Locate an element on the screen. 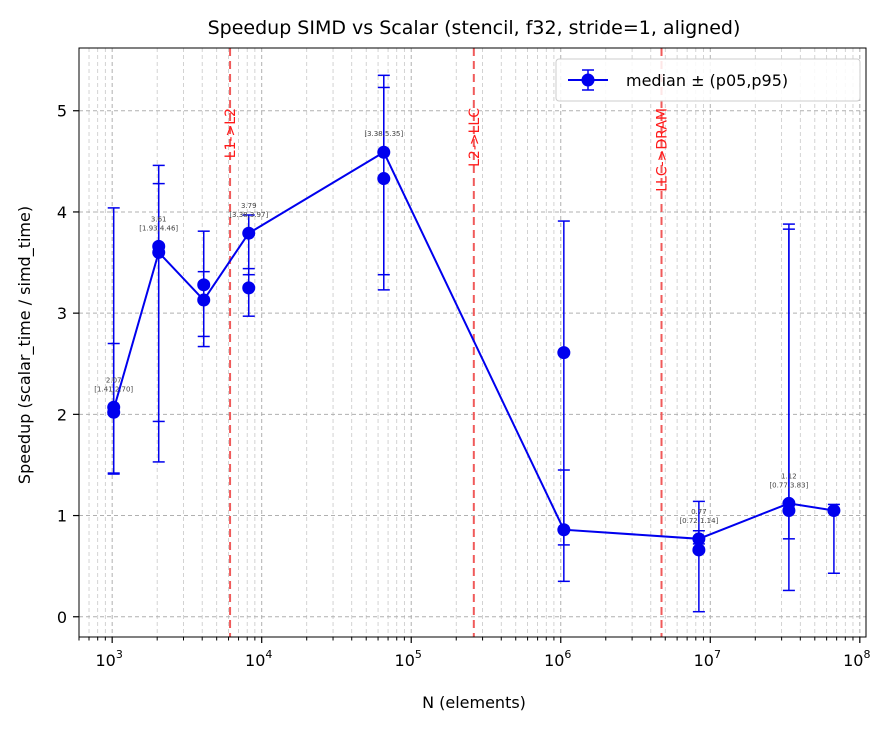 This screenshot has width=896, height=729. x-tick-label: 10⁴ is located at coordinates (258, 659).